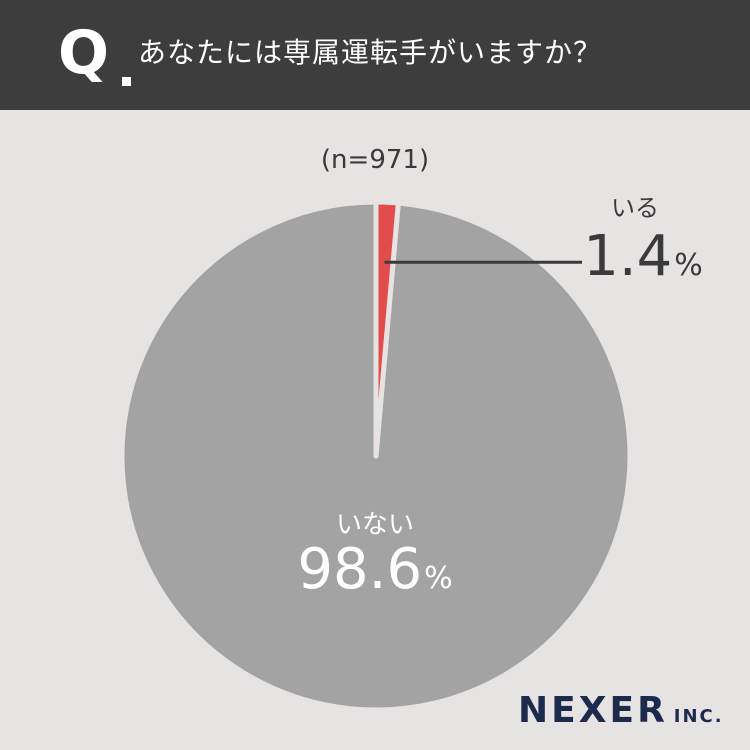  What do you see at coordinates (438, 578) in the screenshot?
I see `slice-value-no-unit: %` at bounding box center [438, 578].